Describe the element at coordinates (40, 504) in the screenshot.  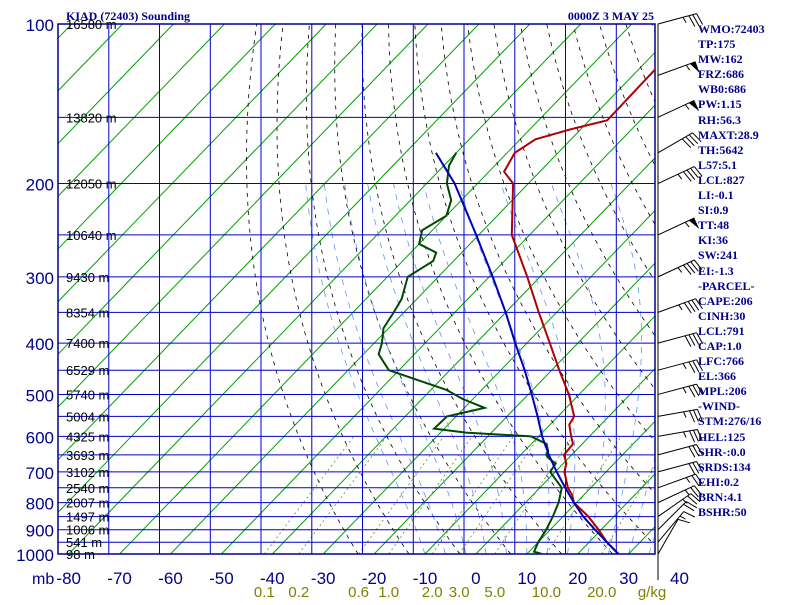
I see `pressure-tick-label: 800` at that location.